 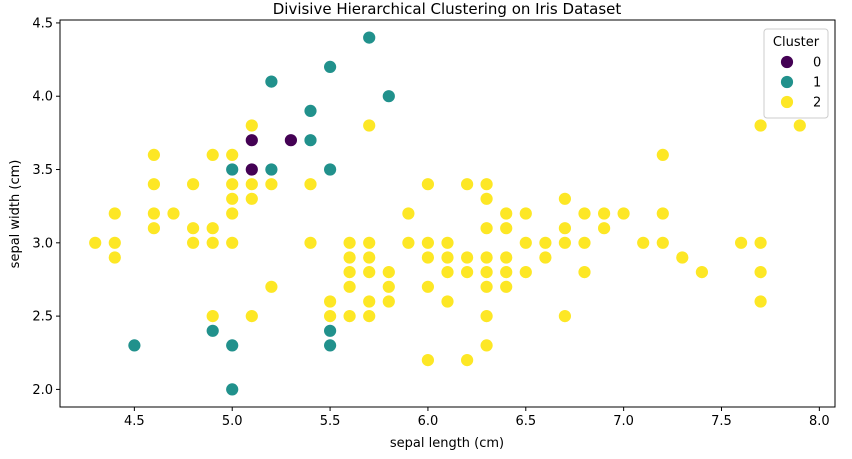 I want to click on x-axis-label: sepal length (cm), so click(x=447, y=443).